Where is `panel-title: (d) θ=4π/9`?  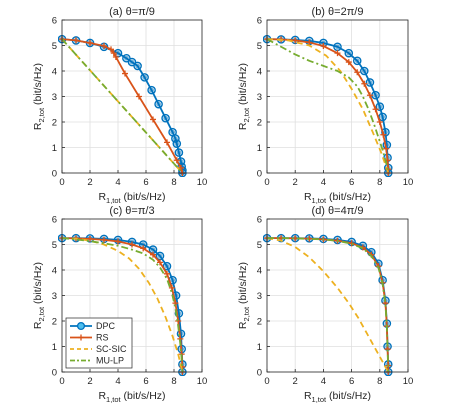 panel-title: (d) θ=4π/9 is located at coordinates (338, 211).